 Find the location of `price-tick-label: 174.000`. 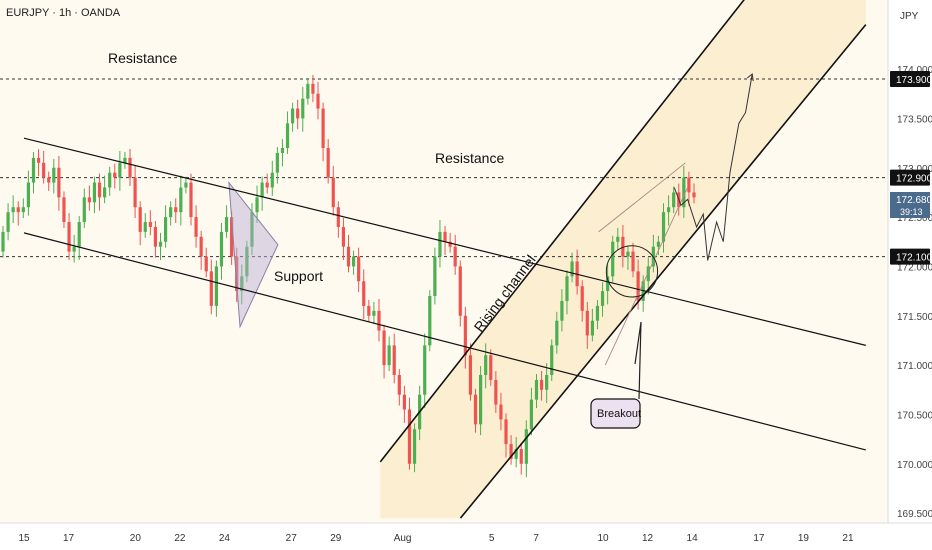

price-tick-label: 174.000 is located at coordinates (914, 70).